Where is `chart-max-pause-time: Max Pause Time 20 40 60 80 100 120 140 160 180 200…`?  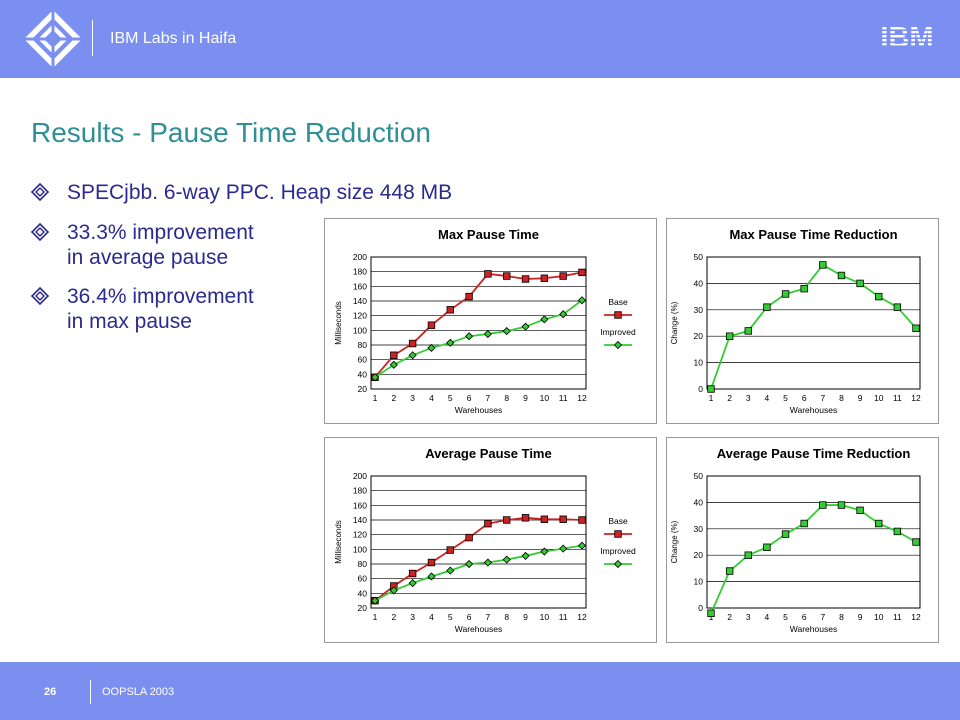
chart-max-pause-time: Max Pause Time 20 40 60 80 100 120 140 160 180 200… is located at coordinates (490, 321).